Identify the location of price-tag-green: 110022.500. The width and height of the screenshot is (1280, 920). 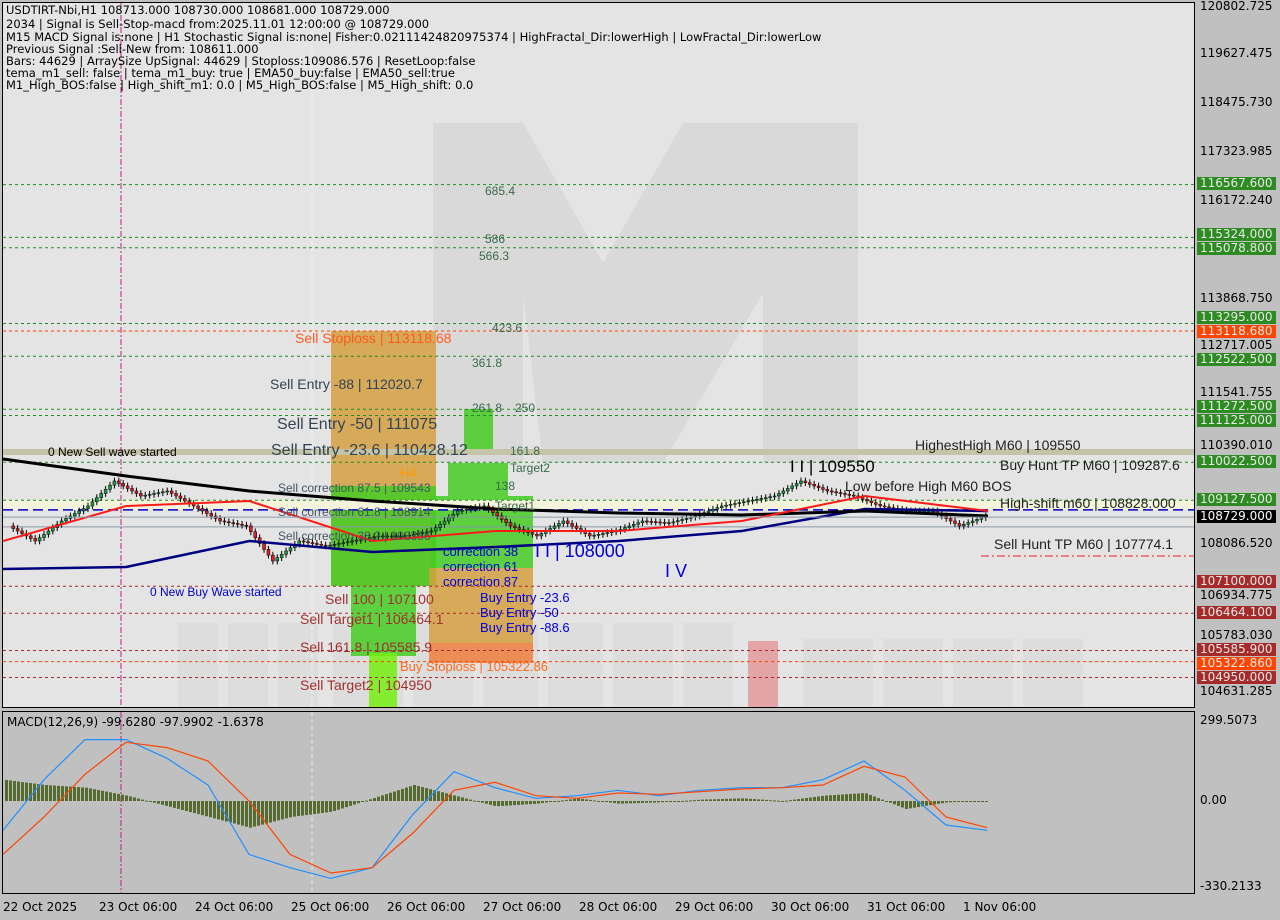
(1236, 461).